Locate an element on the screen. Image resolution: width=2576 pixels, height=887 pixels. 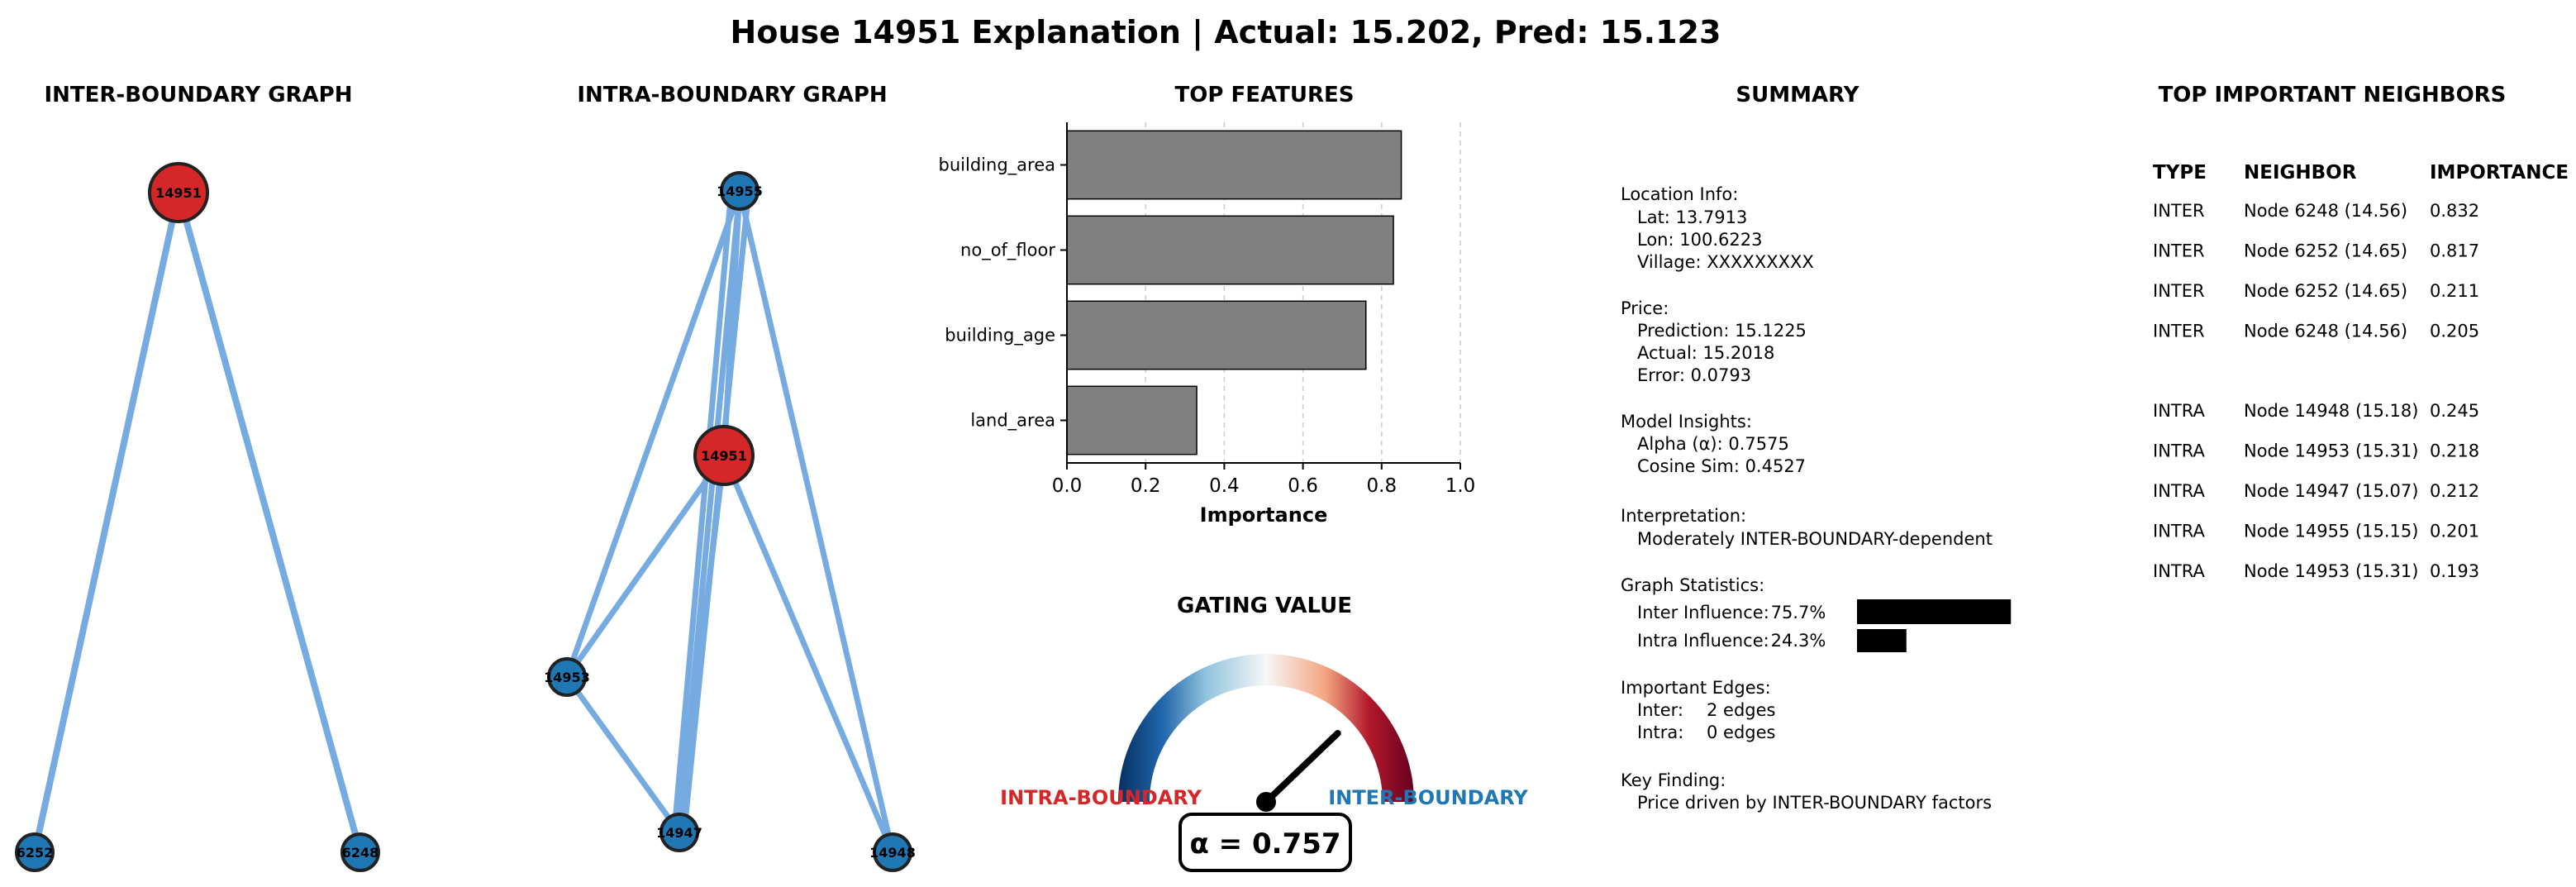
gauge-value-label: α = 0.757 is located at coordinates (1265, 844).